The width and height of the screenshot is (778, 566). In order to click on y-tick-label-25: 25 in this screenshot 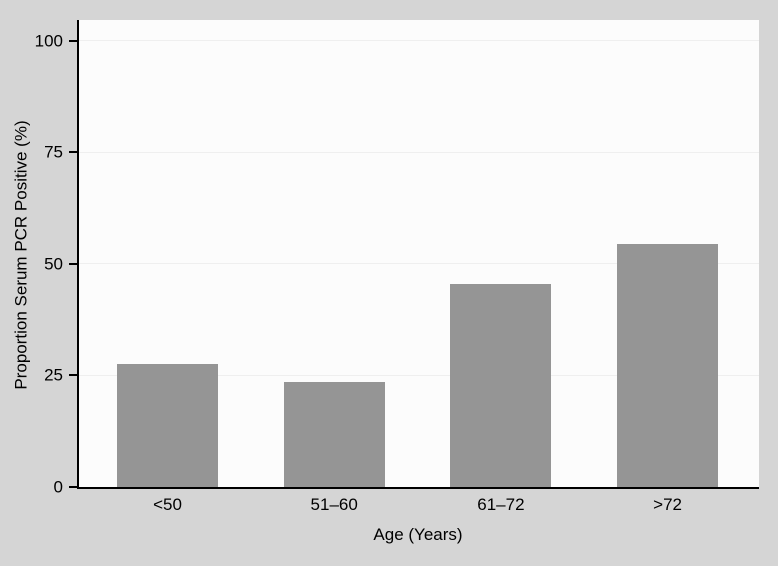, I will do `click(53, 375)`.